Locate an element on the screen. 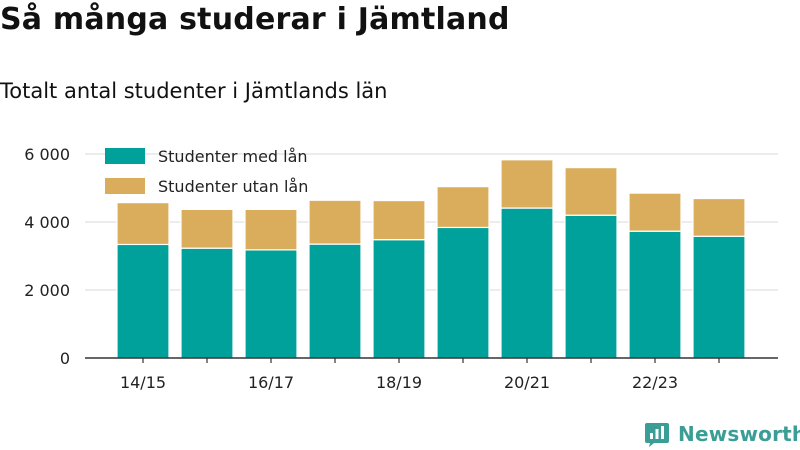  x-tick-label: 18/19 is located at coordinates (399, 382).